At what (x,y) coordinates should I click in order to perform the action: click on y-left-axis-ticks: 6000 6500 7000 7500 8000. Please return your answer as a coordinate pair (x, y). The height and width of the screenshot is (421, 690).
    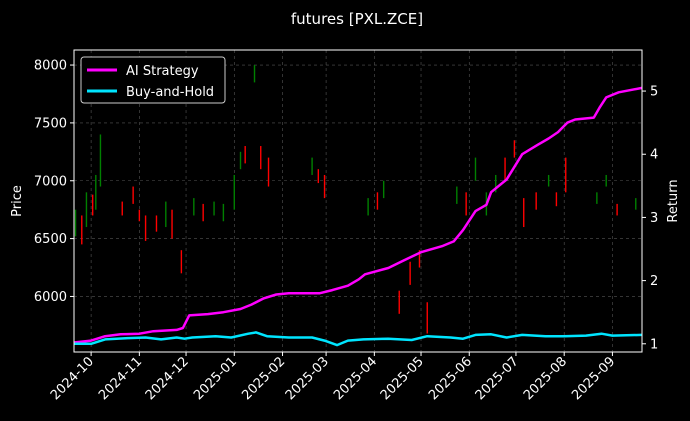
    Looking at the image, I should click on (54, 182).